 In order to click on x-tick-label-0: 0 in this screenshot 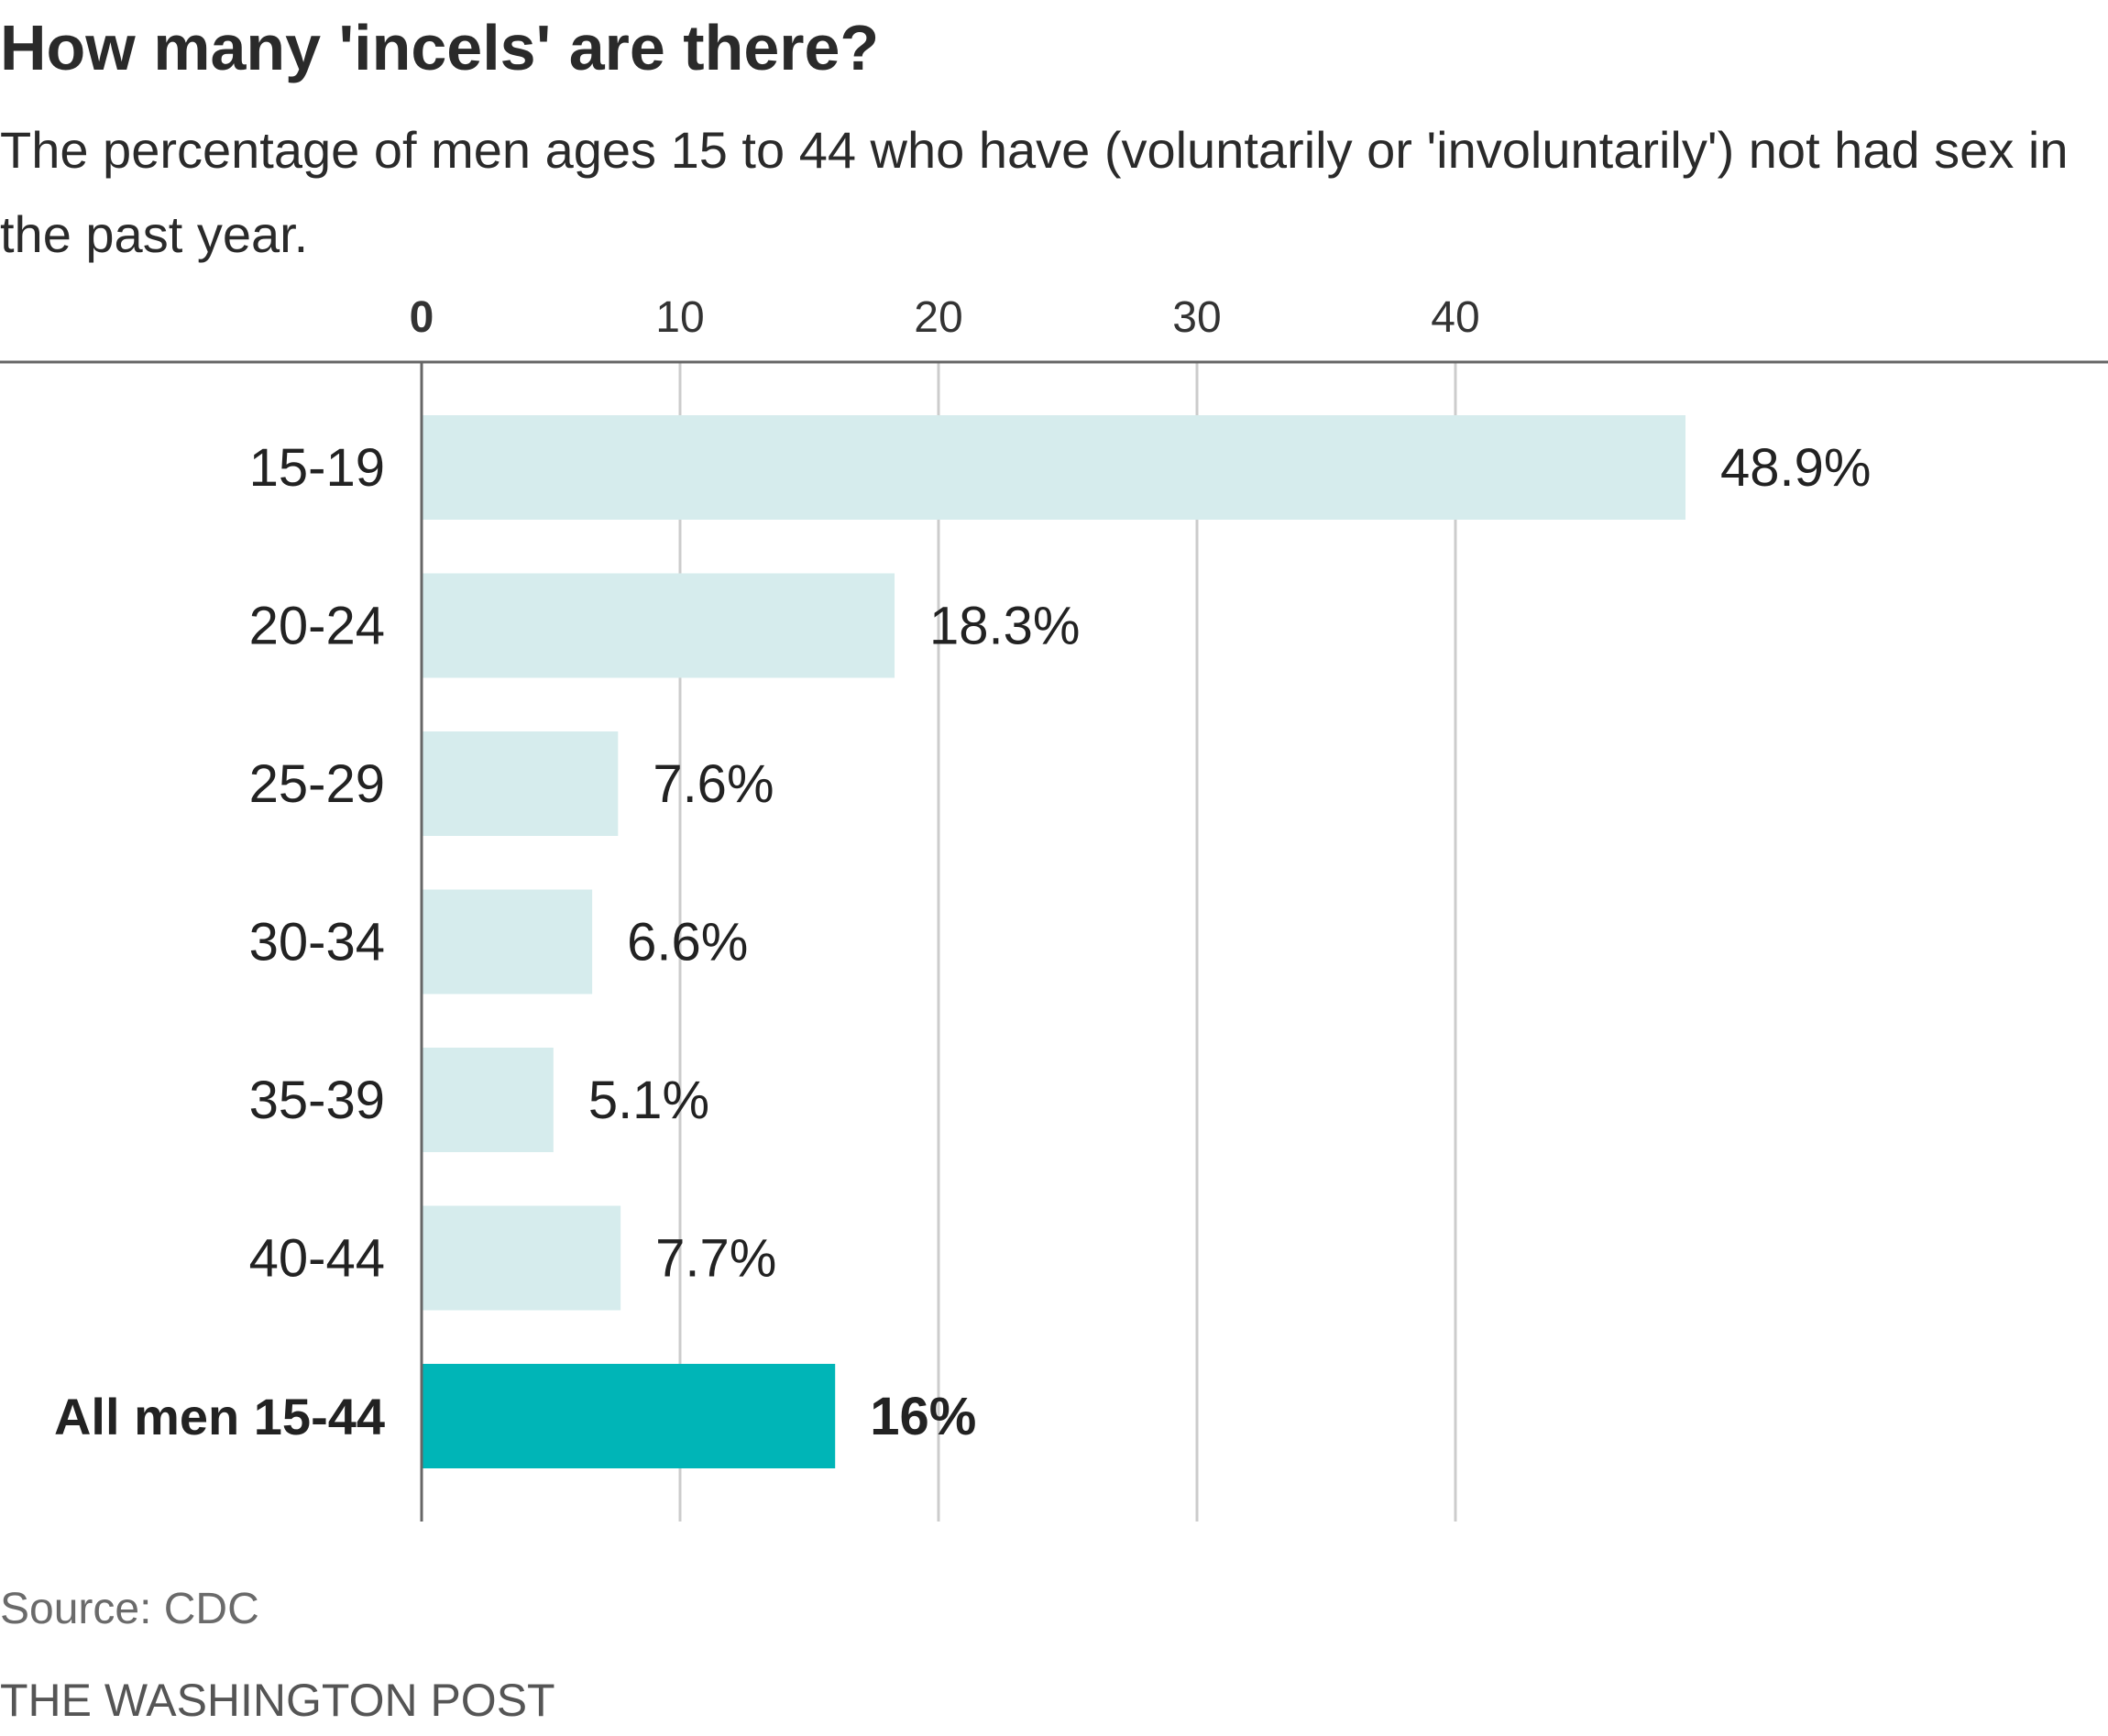, I will do `click(422, 318)`.